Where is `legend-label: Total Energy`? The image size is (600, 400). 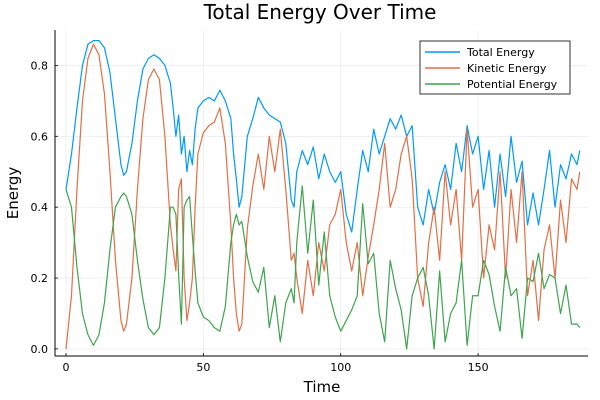 legend-label: Total Energy is located at coordinates (500, 52).